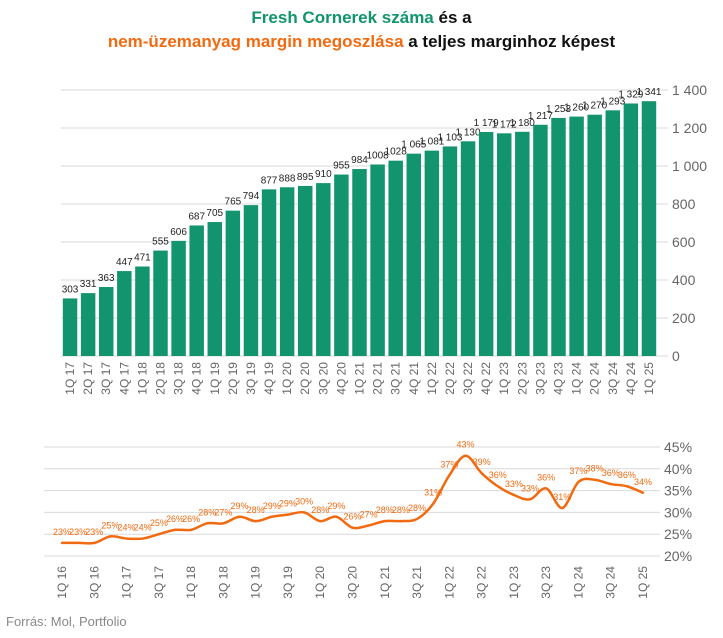 The image size is (723, 638). I want to click on line-value-label: 30%, so click(304, 501).